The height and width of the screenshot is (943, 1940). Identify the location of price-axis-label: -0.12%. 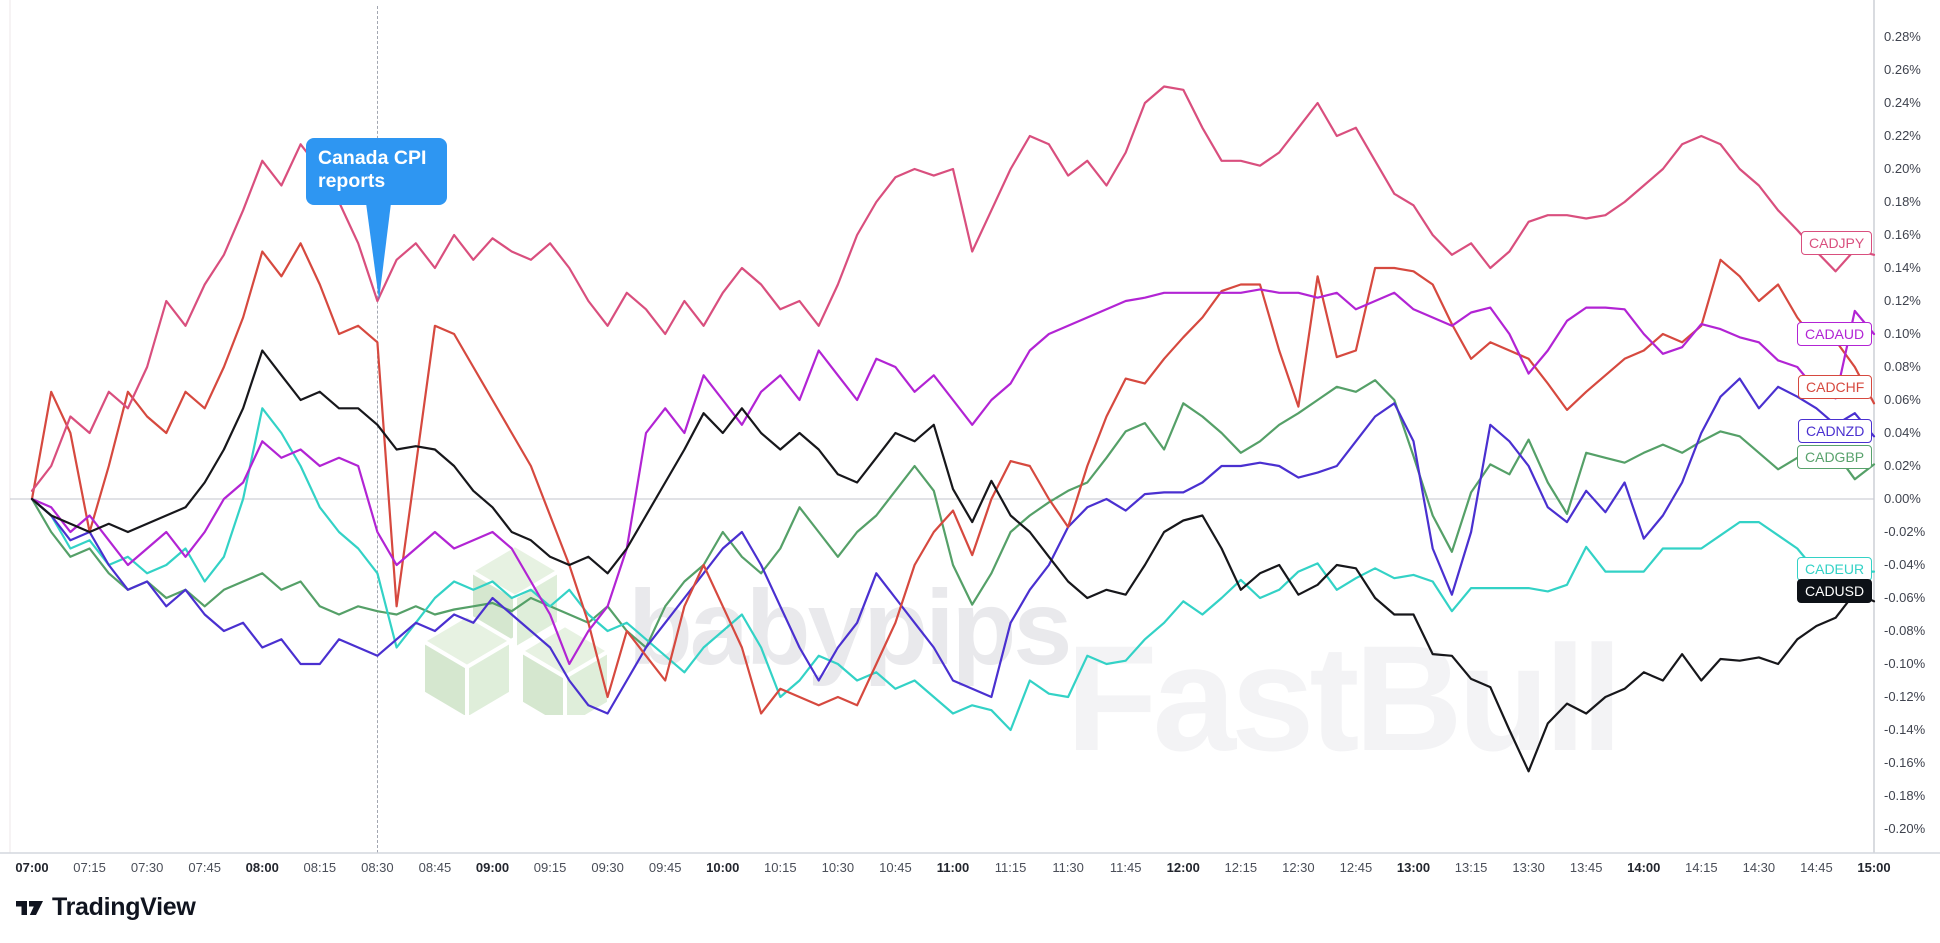
(1905, 696).